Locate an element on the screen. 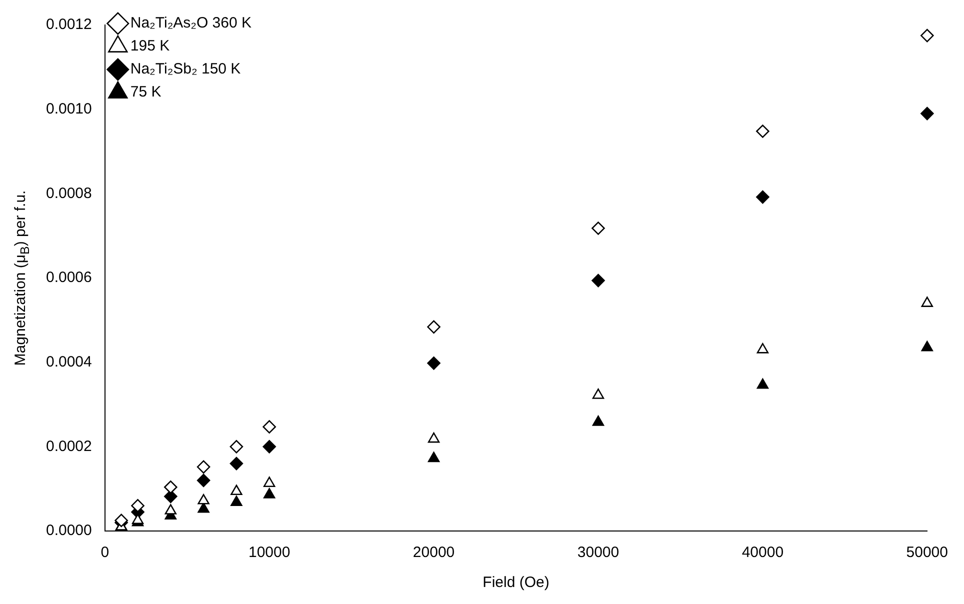 This screenshot has width=964, height=604. x-tick-label: 10000 is located at coordinates (269, 553).